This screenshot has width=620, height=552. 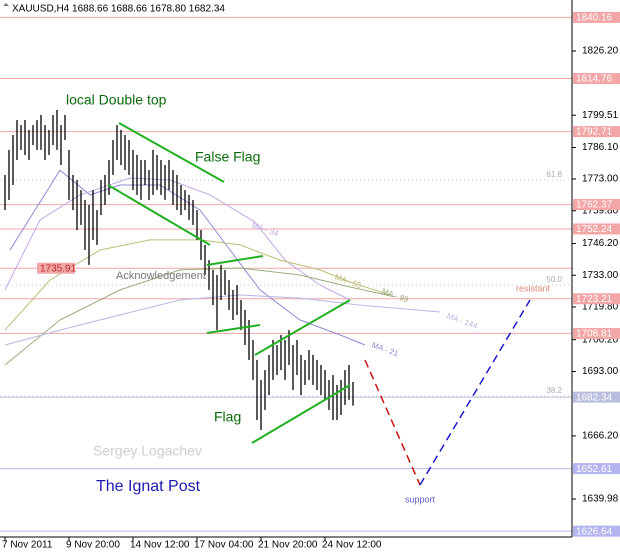 I want to click on y-tick-label: 1693.00, so click(x=600, y=371).